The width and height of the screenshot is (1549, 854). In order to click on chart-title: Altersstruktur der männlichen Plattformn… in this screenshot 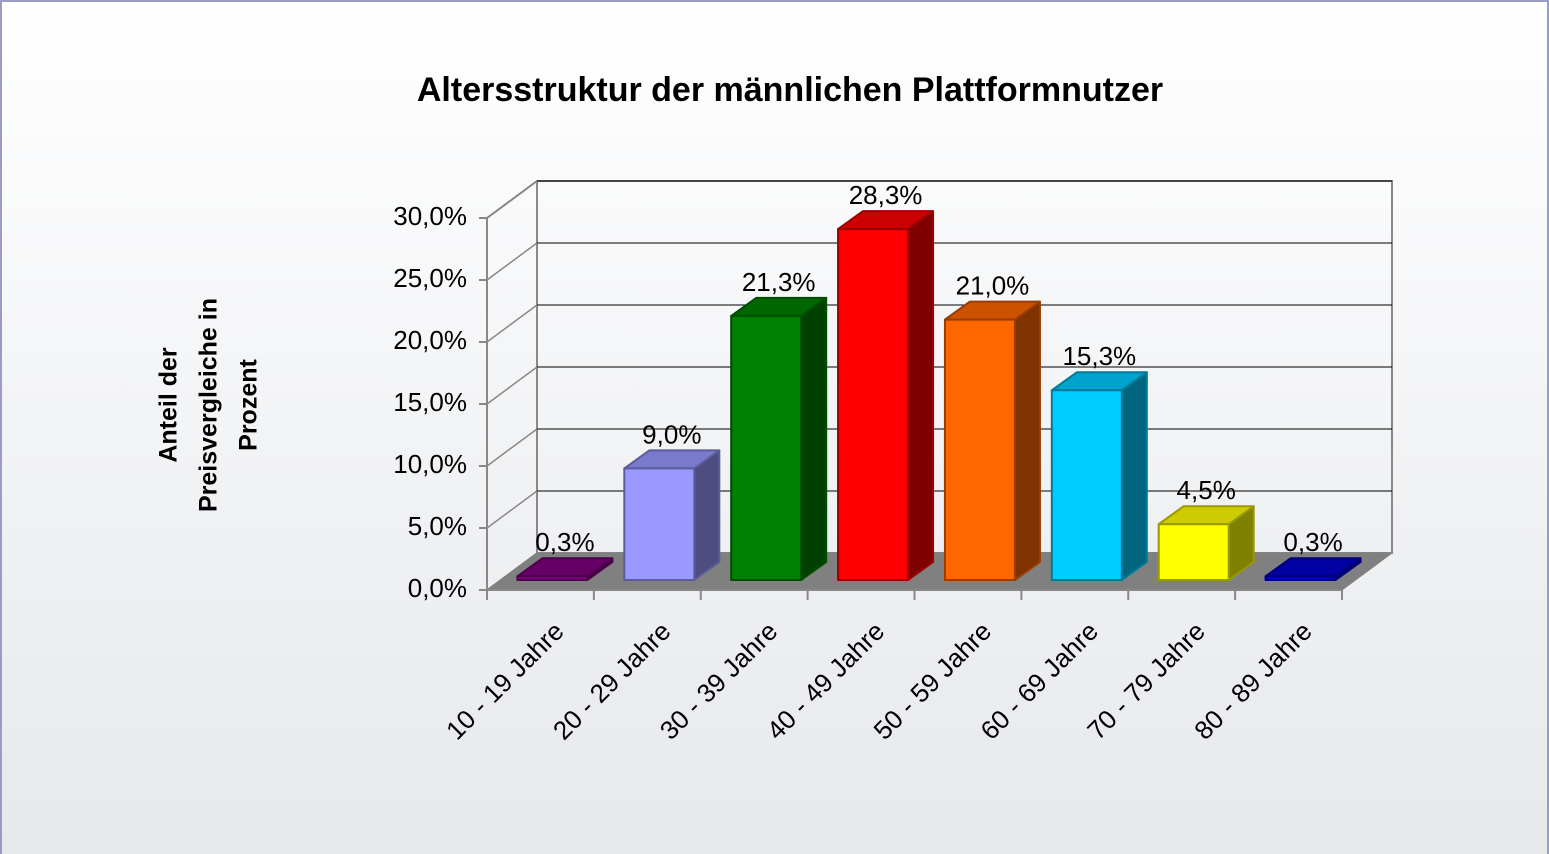, I will do `click(790, 90)`.